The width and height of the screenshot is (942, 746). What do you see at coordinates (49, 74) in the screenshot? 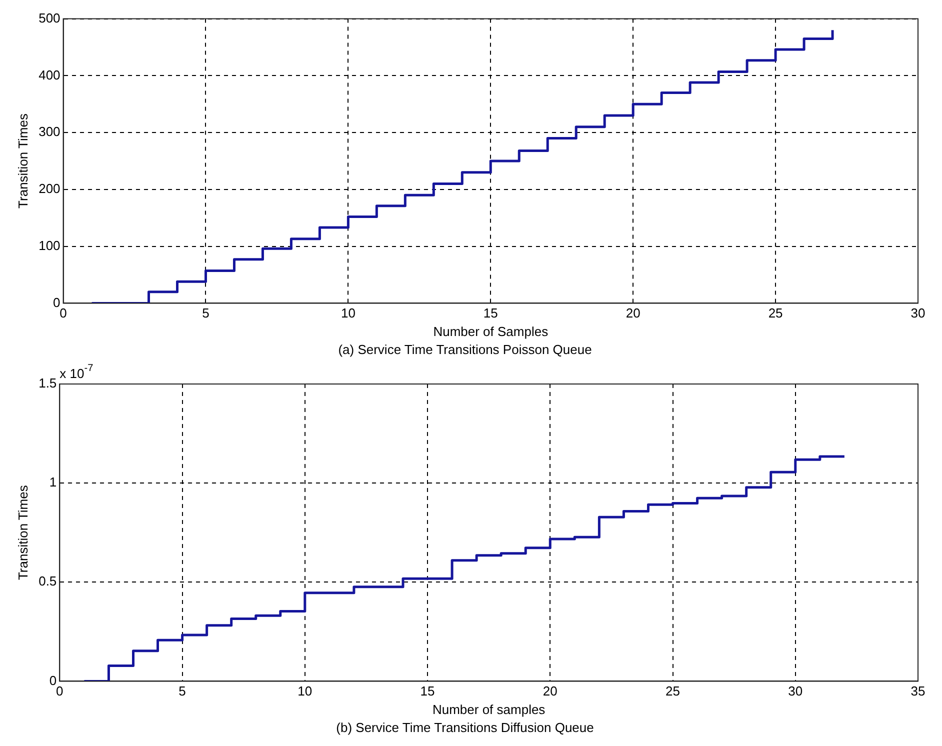
I see `y-tick-label: 400` at bounding box center [49, 74].